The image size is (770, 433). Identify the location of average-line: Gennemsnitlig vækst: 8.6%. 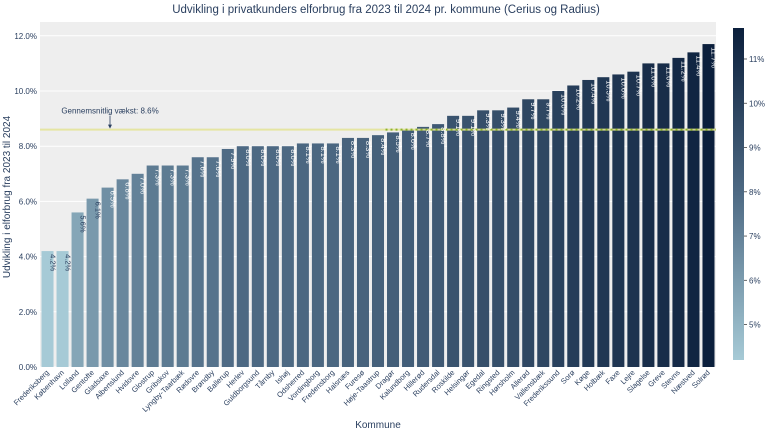
(378, 119).